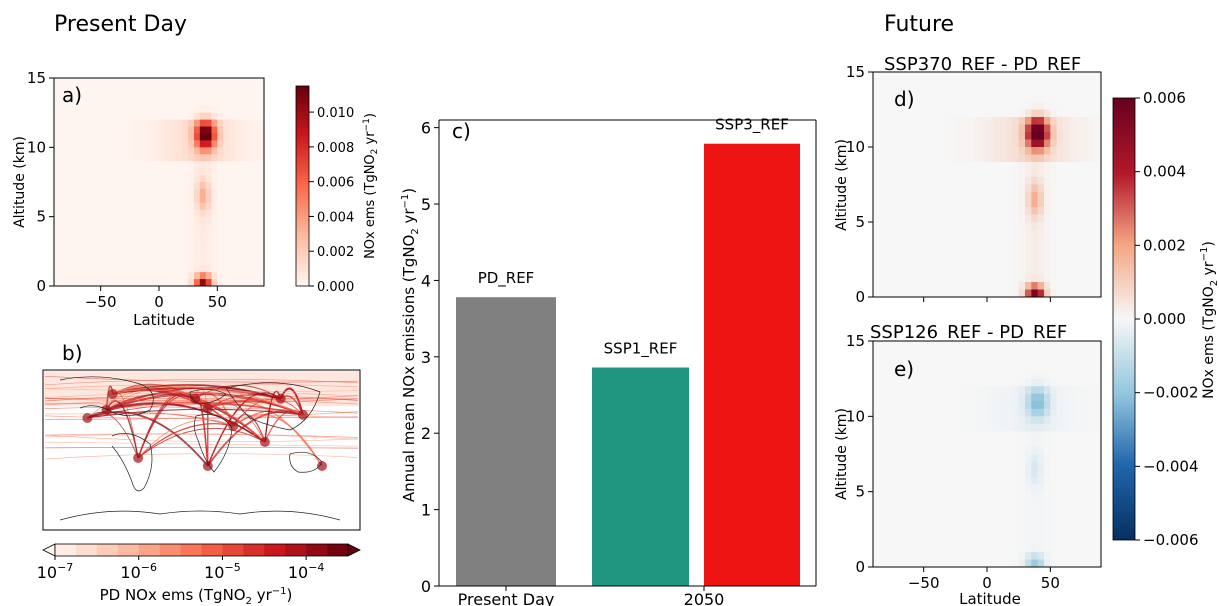 Image resolution: width=1219 pixels, height=606 pixels. What do you see at coordinates (113, 435) in the screenshot?
I see `flight-route` at bounding box center [113, 435].